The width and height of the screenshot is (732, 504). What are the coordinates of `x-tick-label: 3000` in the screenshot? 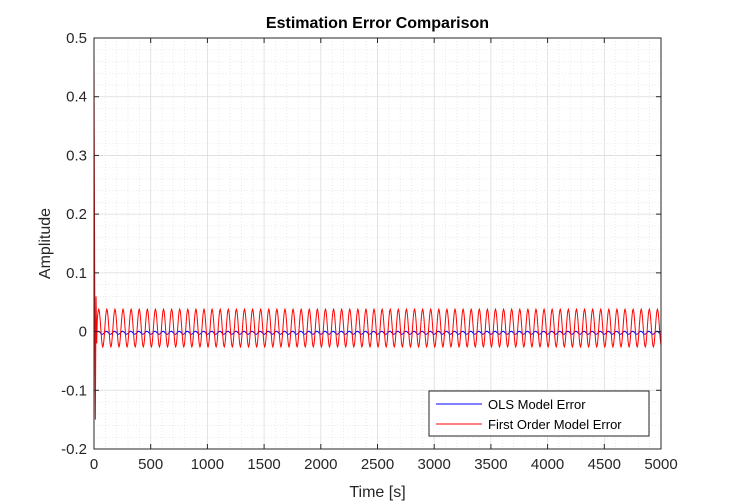 It's located at (434, 464).